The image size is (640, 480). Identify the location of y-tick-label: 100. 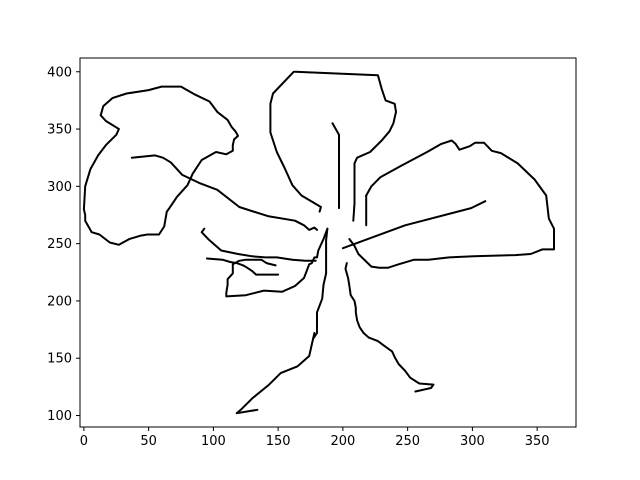
(59, 416).